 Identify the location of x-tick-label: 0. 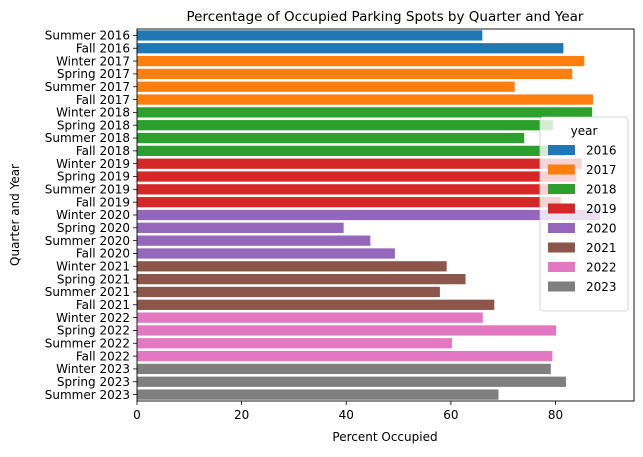
(137, 415).